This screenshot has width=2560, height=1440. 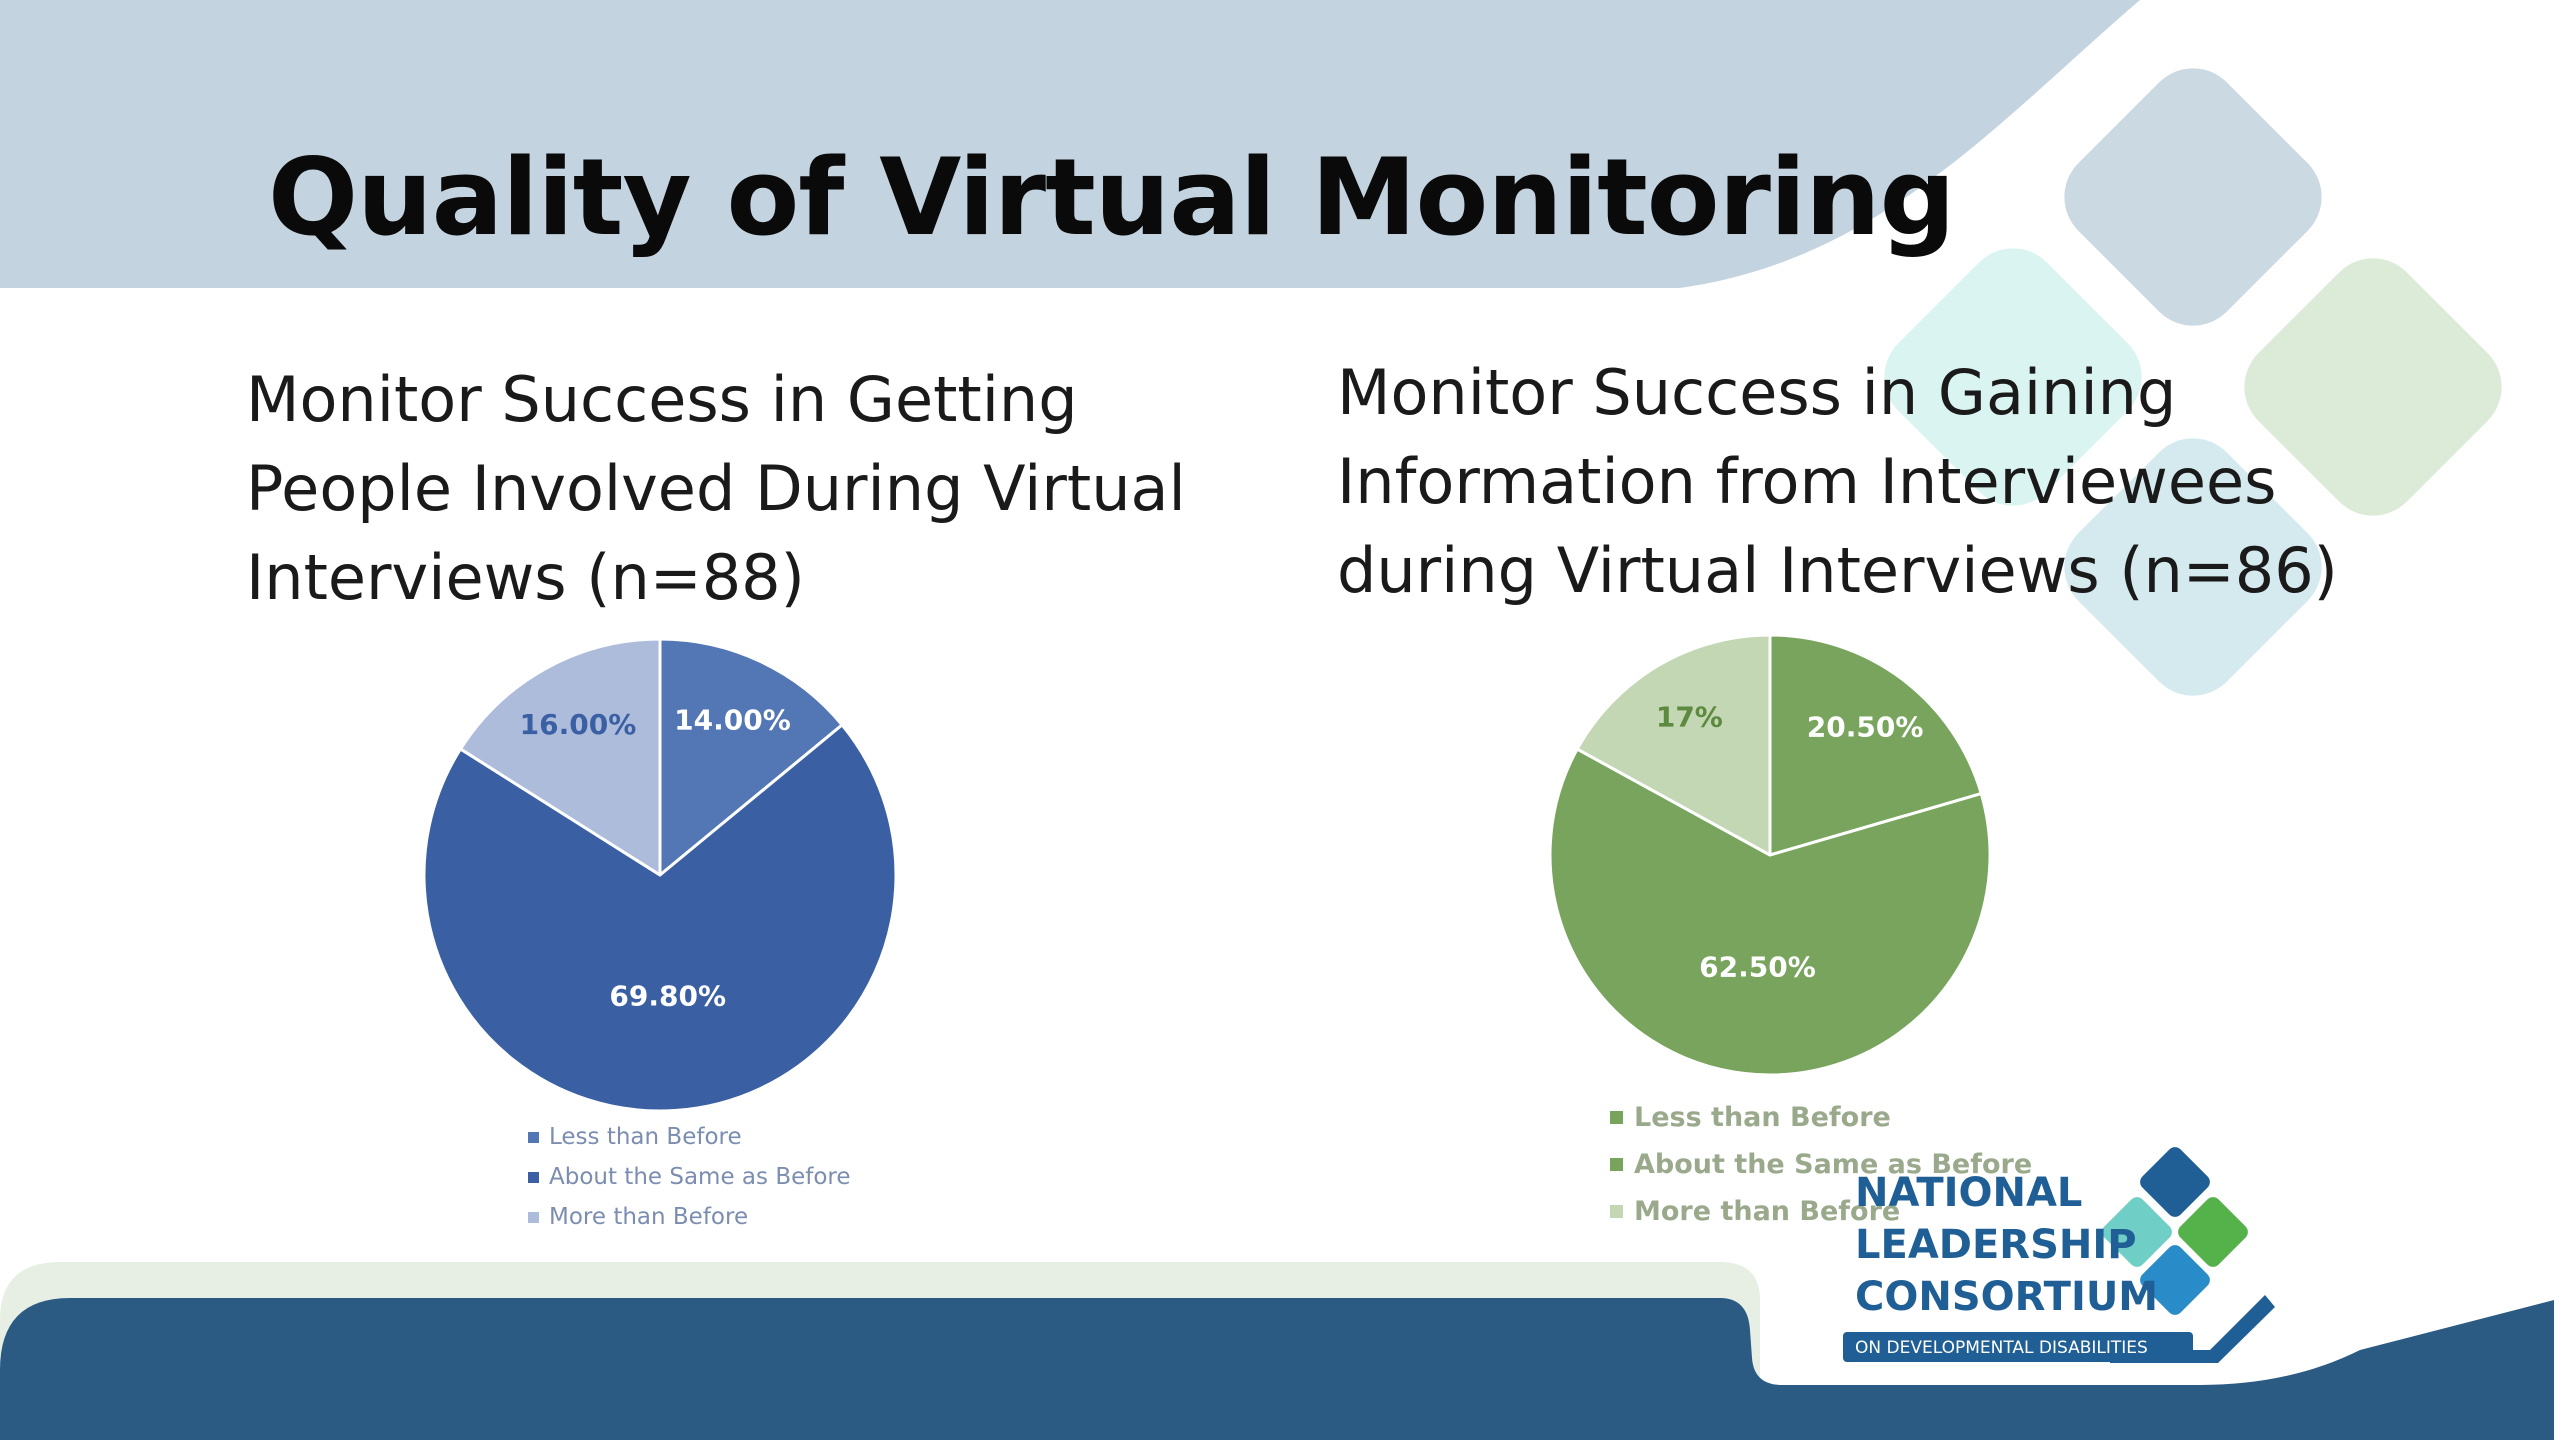 I want to click on chart-title-line: Interviews (n=88), so click(x=525, y=577).